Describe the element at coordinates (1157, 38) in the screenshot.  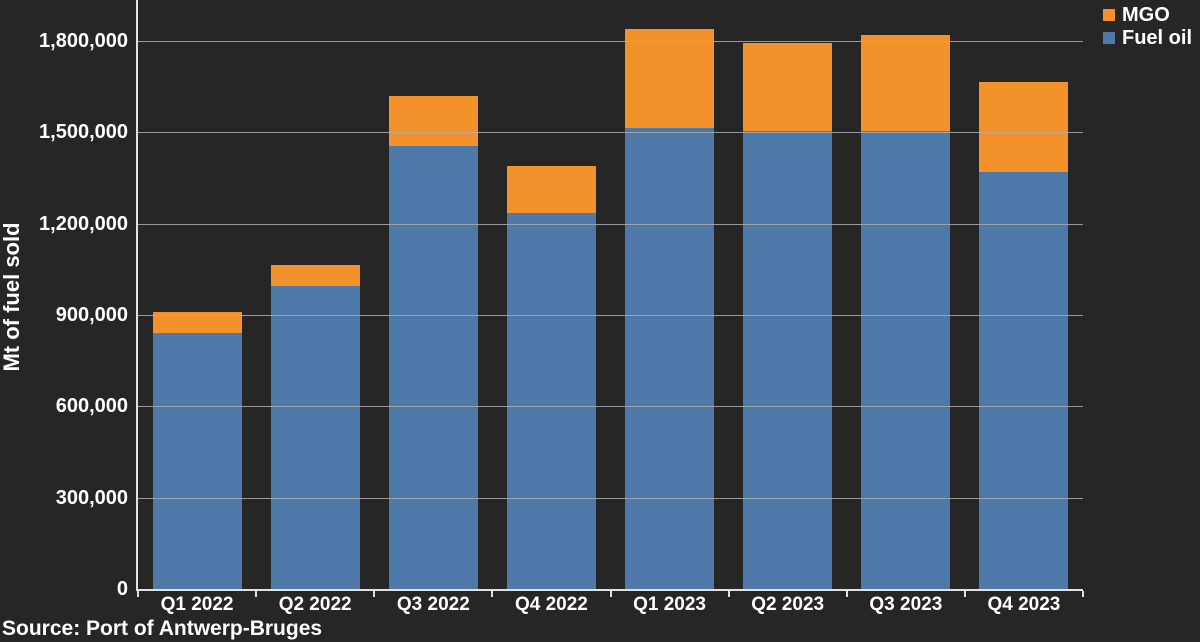
I see `legend-label-fuel-oil: Fuel oil` at that location.